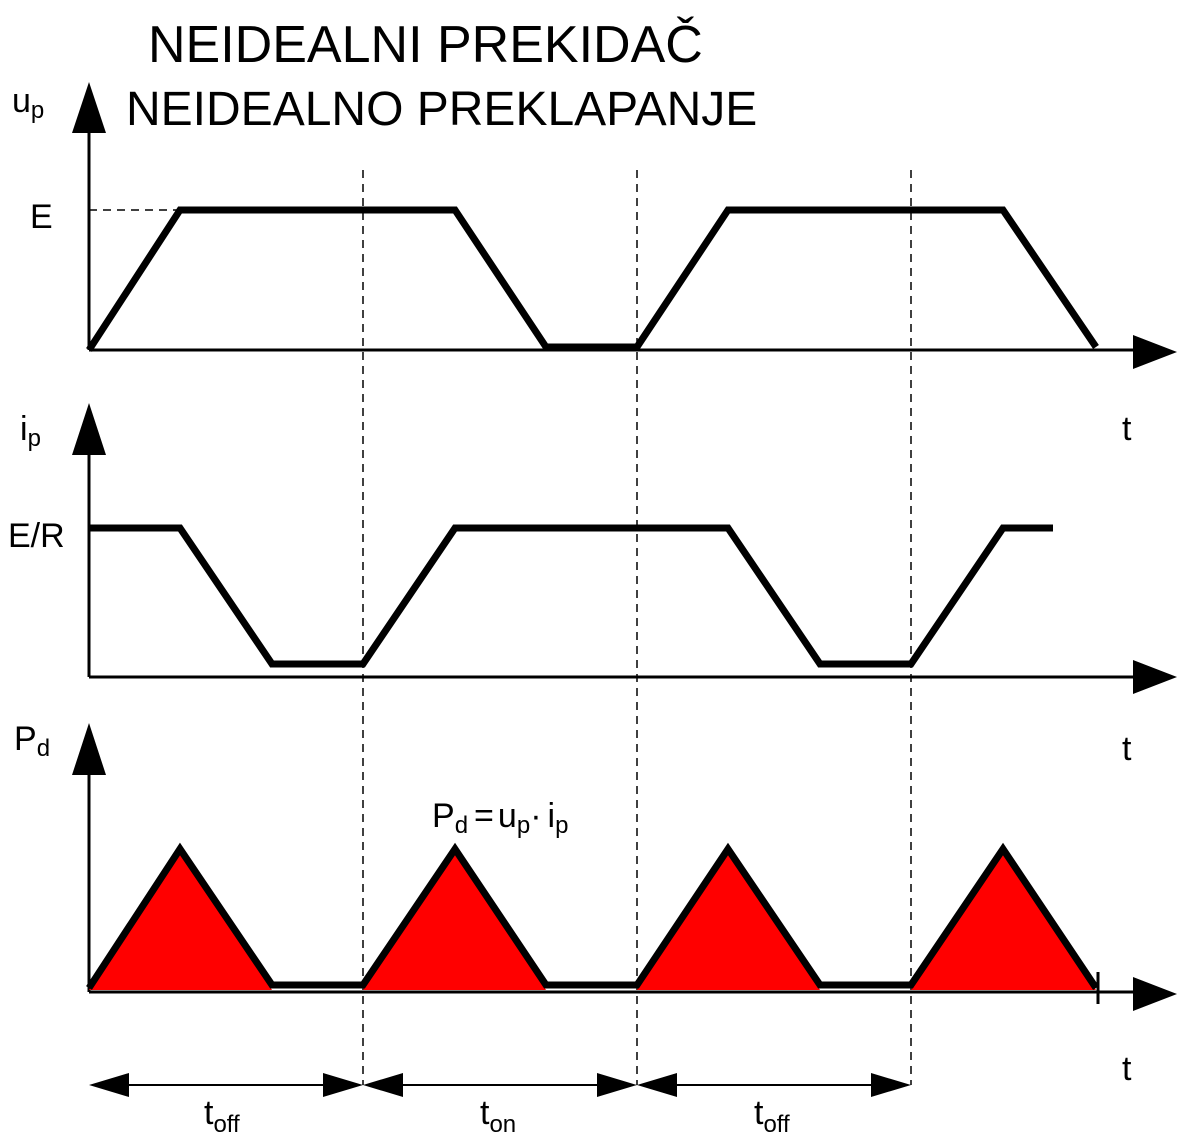 The height and width of the screenshot is (1135, 1177). I want to click on power-axis-label: Pd, so click(32, 741).